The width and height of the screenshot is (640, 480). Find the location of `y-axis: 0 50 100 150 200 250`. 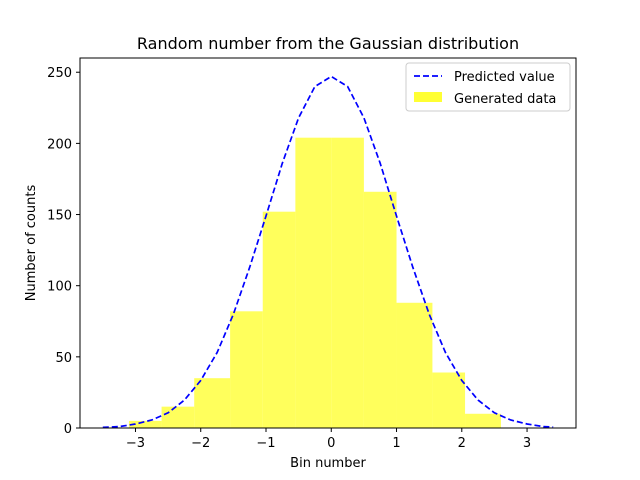

y-axis: 0 50 100 150 200 250 is located at coordinates (63, 251).